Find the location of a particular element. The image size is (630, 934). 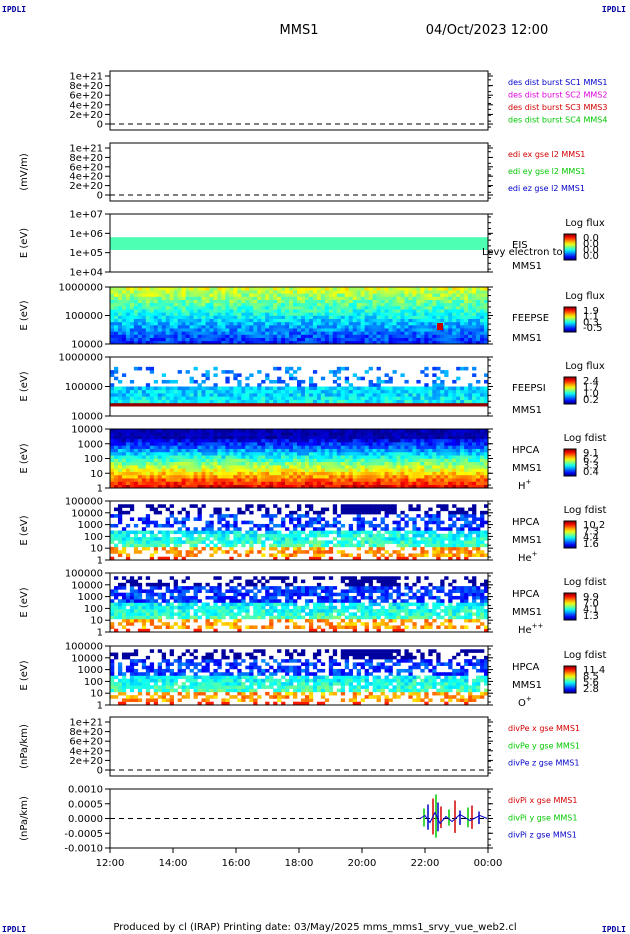

x-tick-label: 18:00 is located at coordinates (299, 863).